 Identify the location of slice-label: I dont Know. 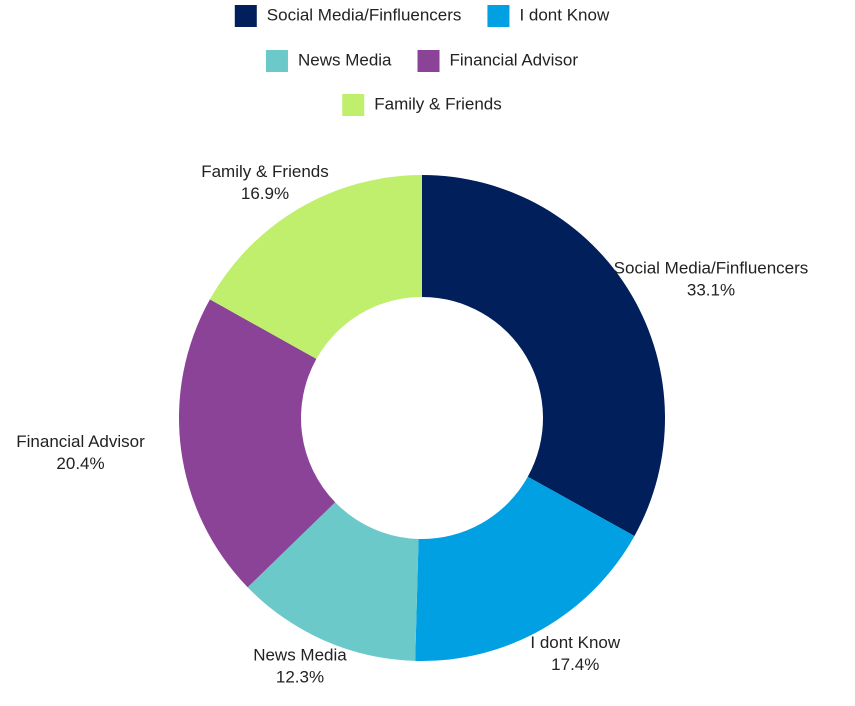
(575, 642).